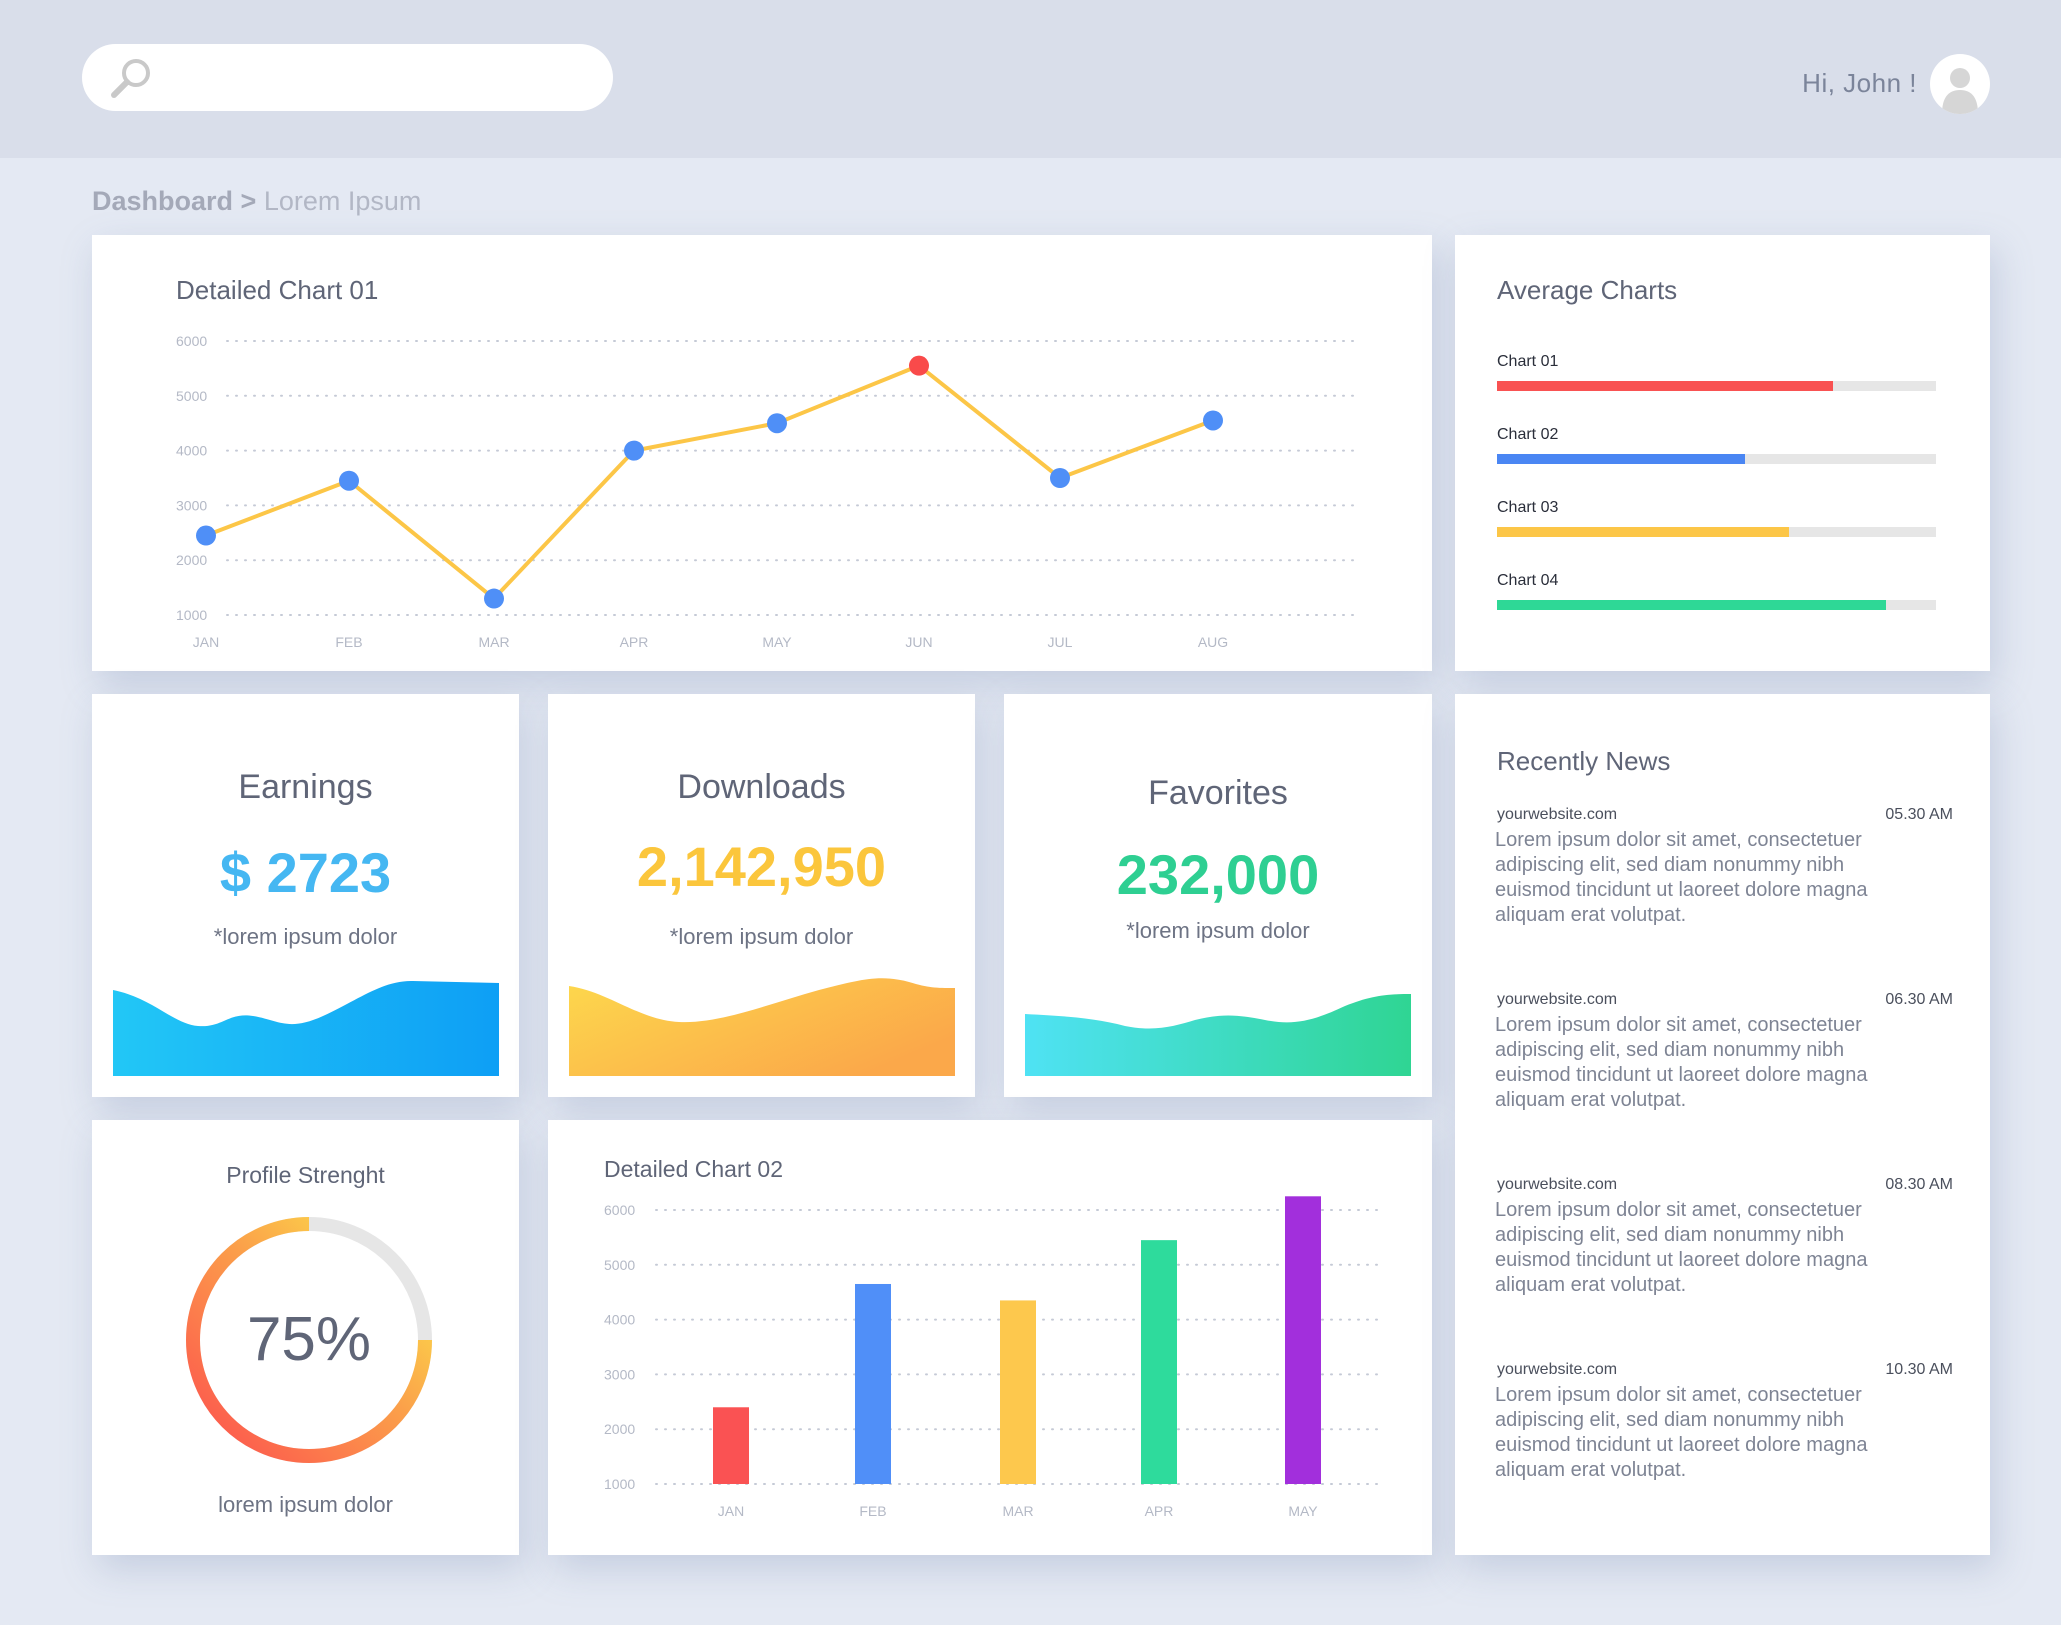 Image resolution: width=2061 pixels, height=1631 pixels. Describe the element at coordinates (347, 77) in the screenshot. I see `search-input` at that location.